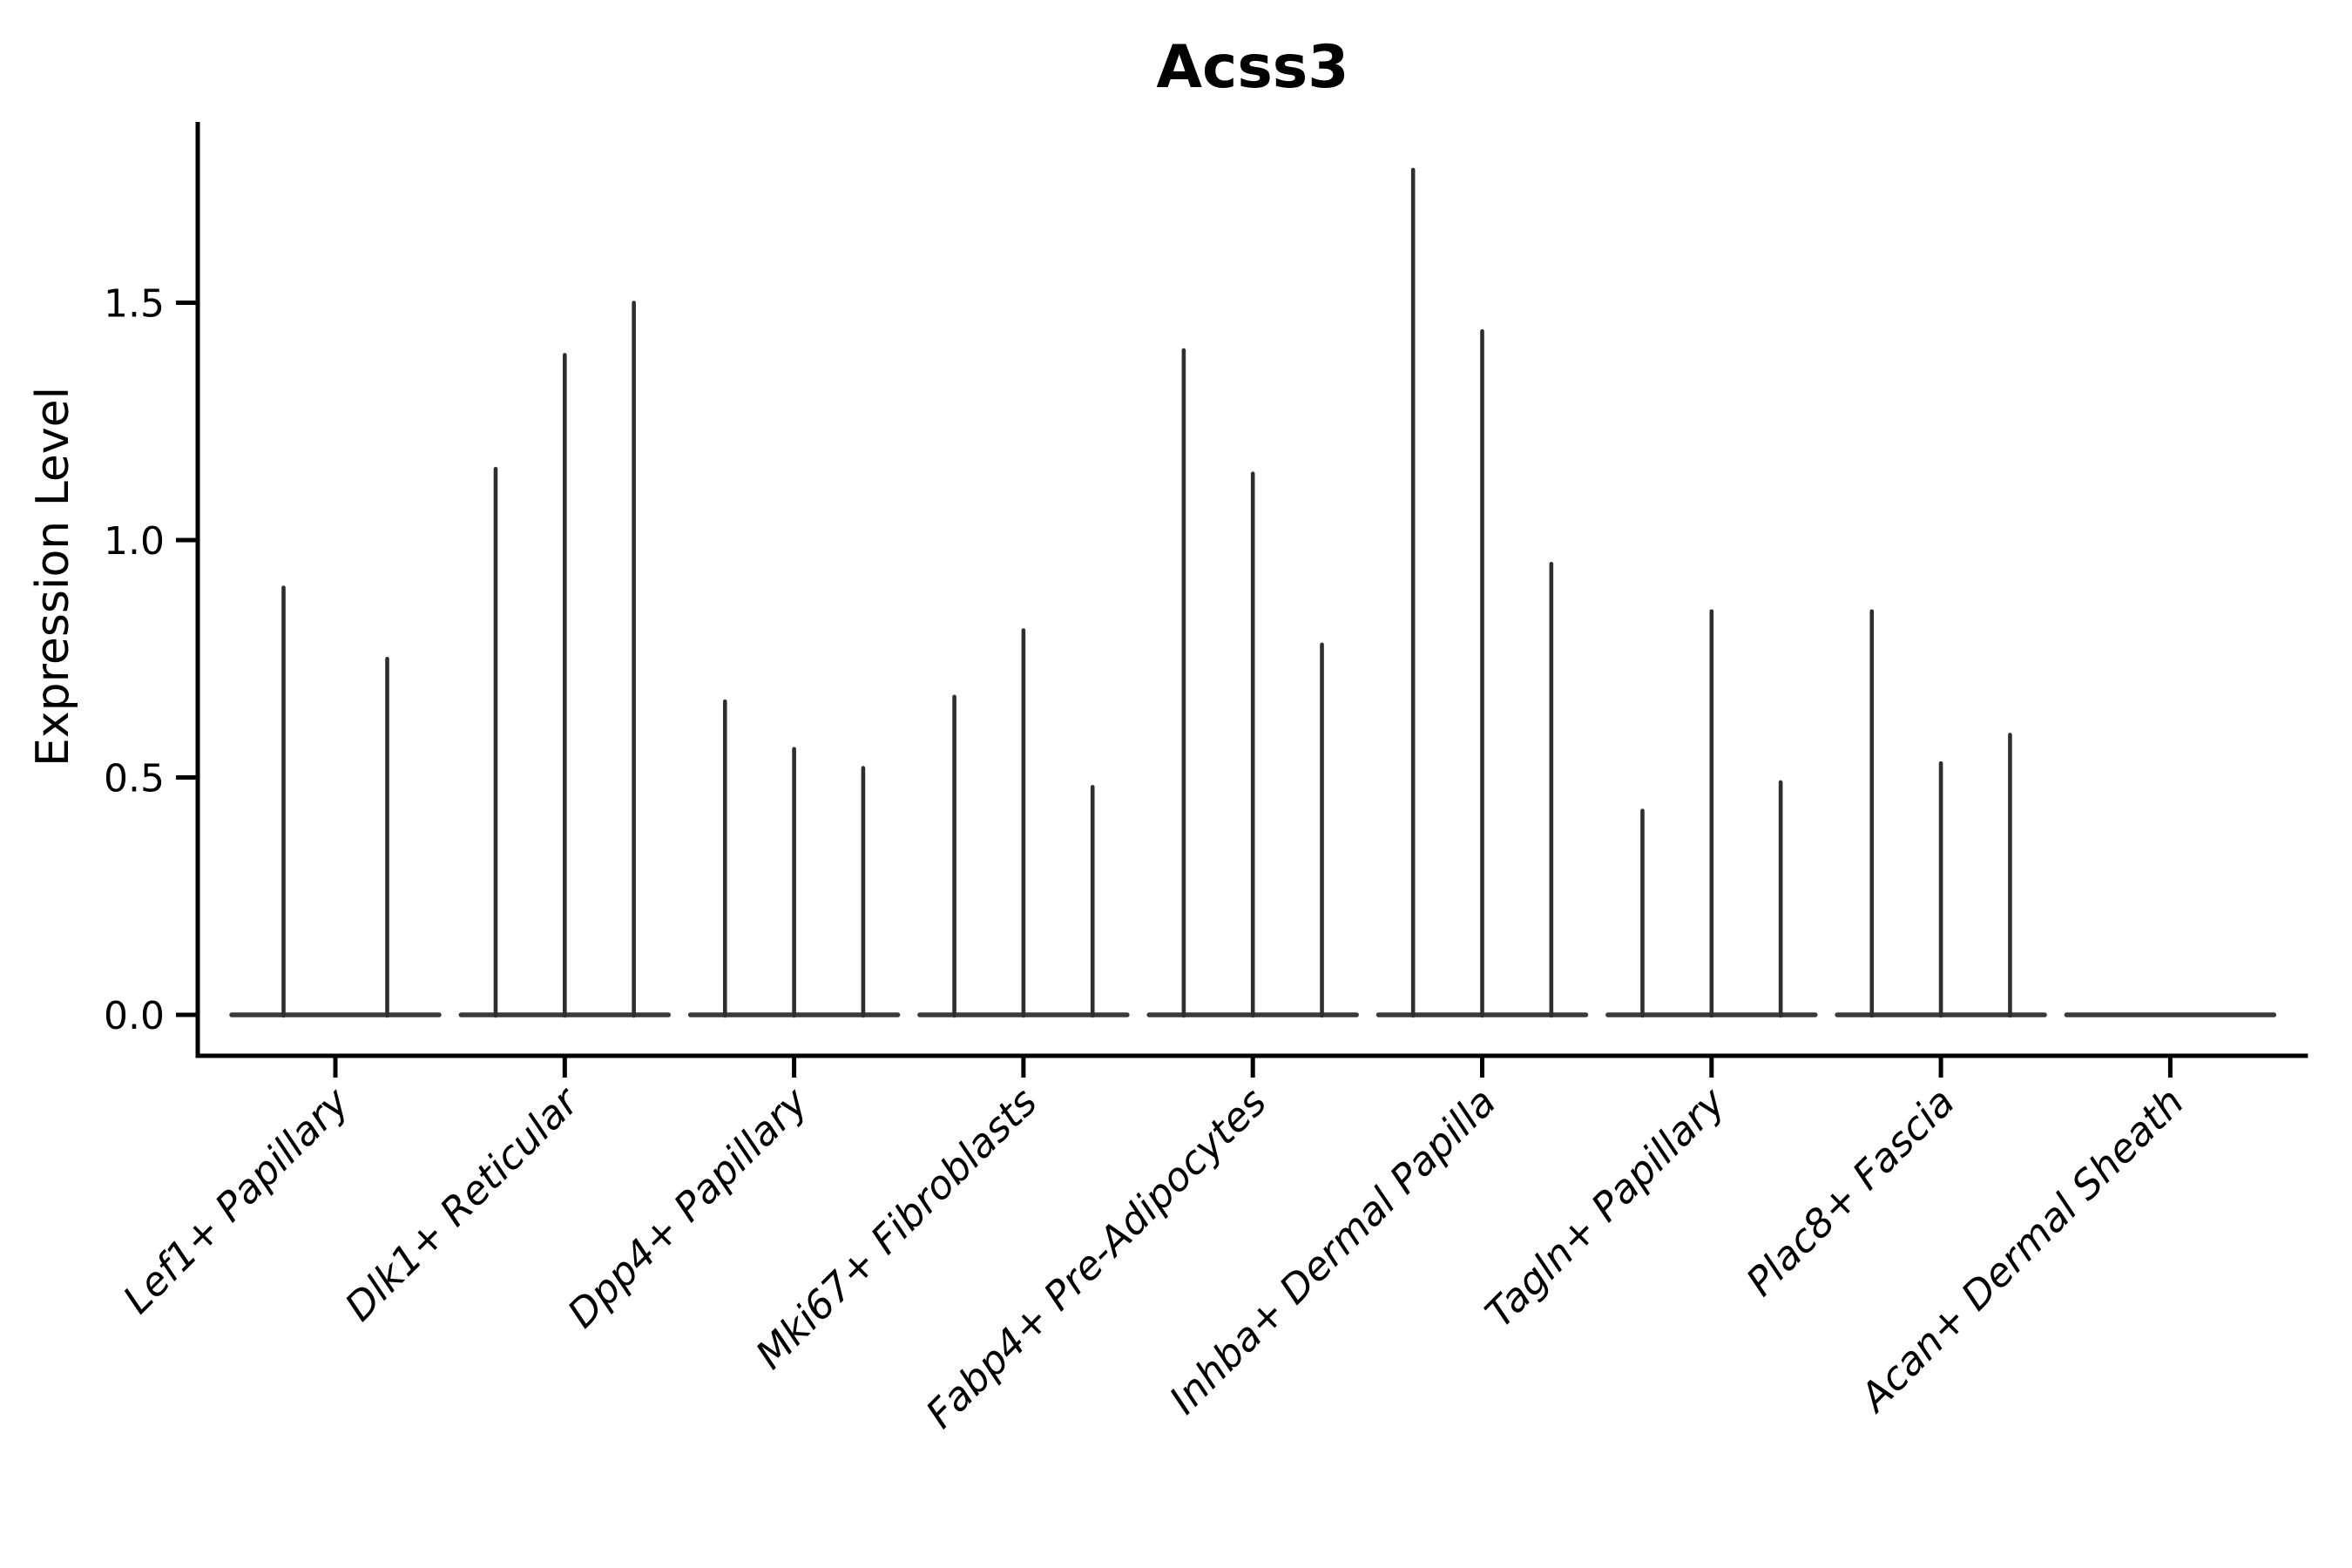 The height and width of the screenshot is (1568, 2352). Describe the element at coordinates (1850, 1191) in the screenshot. I see `x-category-label: Plac8+ Fascia` at that location.